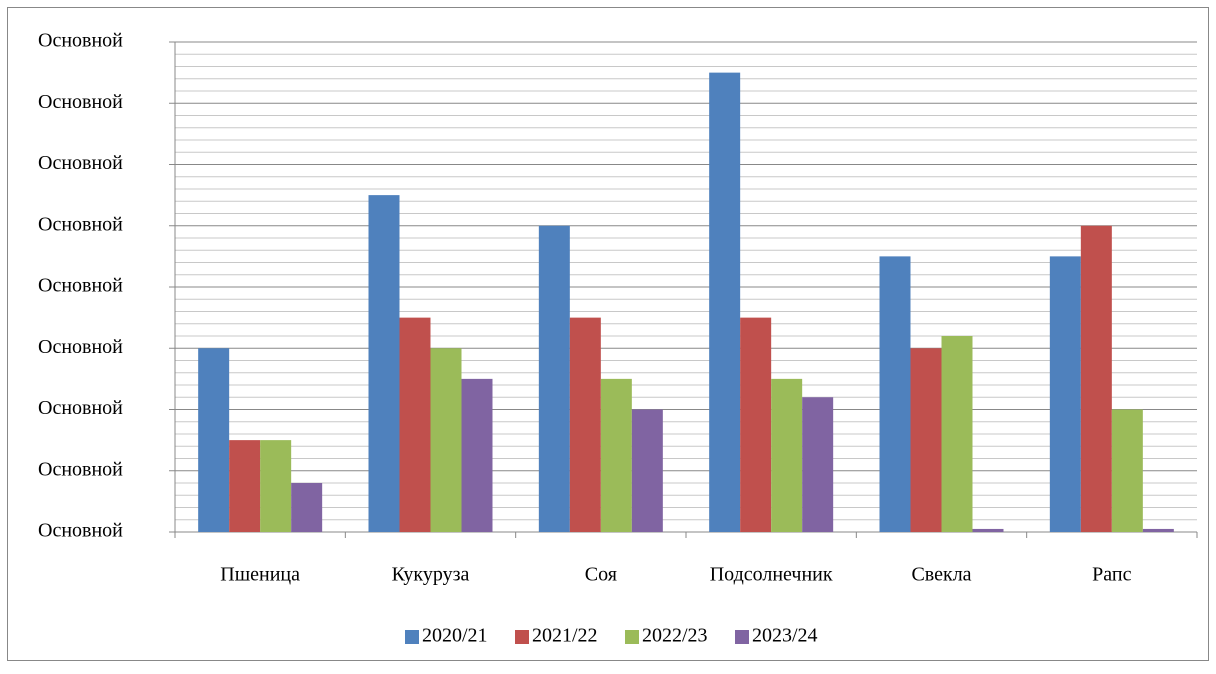 The image size is (1216, 674). Describe the element at coordinates (785, 636) in the screenshot. I see `legend-label: 2023/24` at that location.